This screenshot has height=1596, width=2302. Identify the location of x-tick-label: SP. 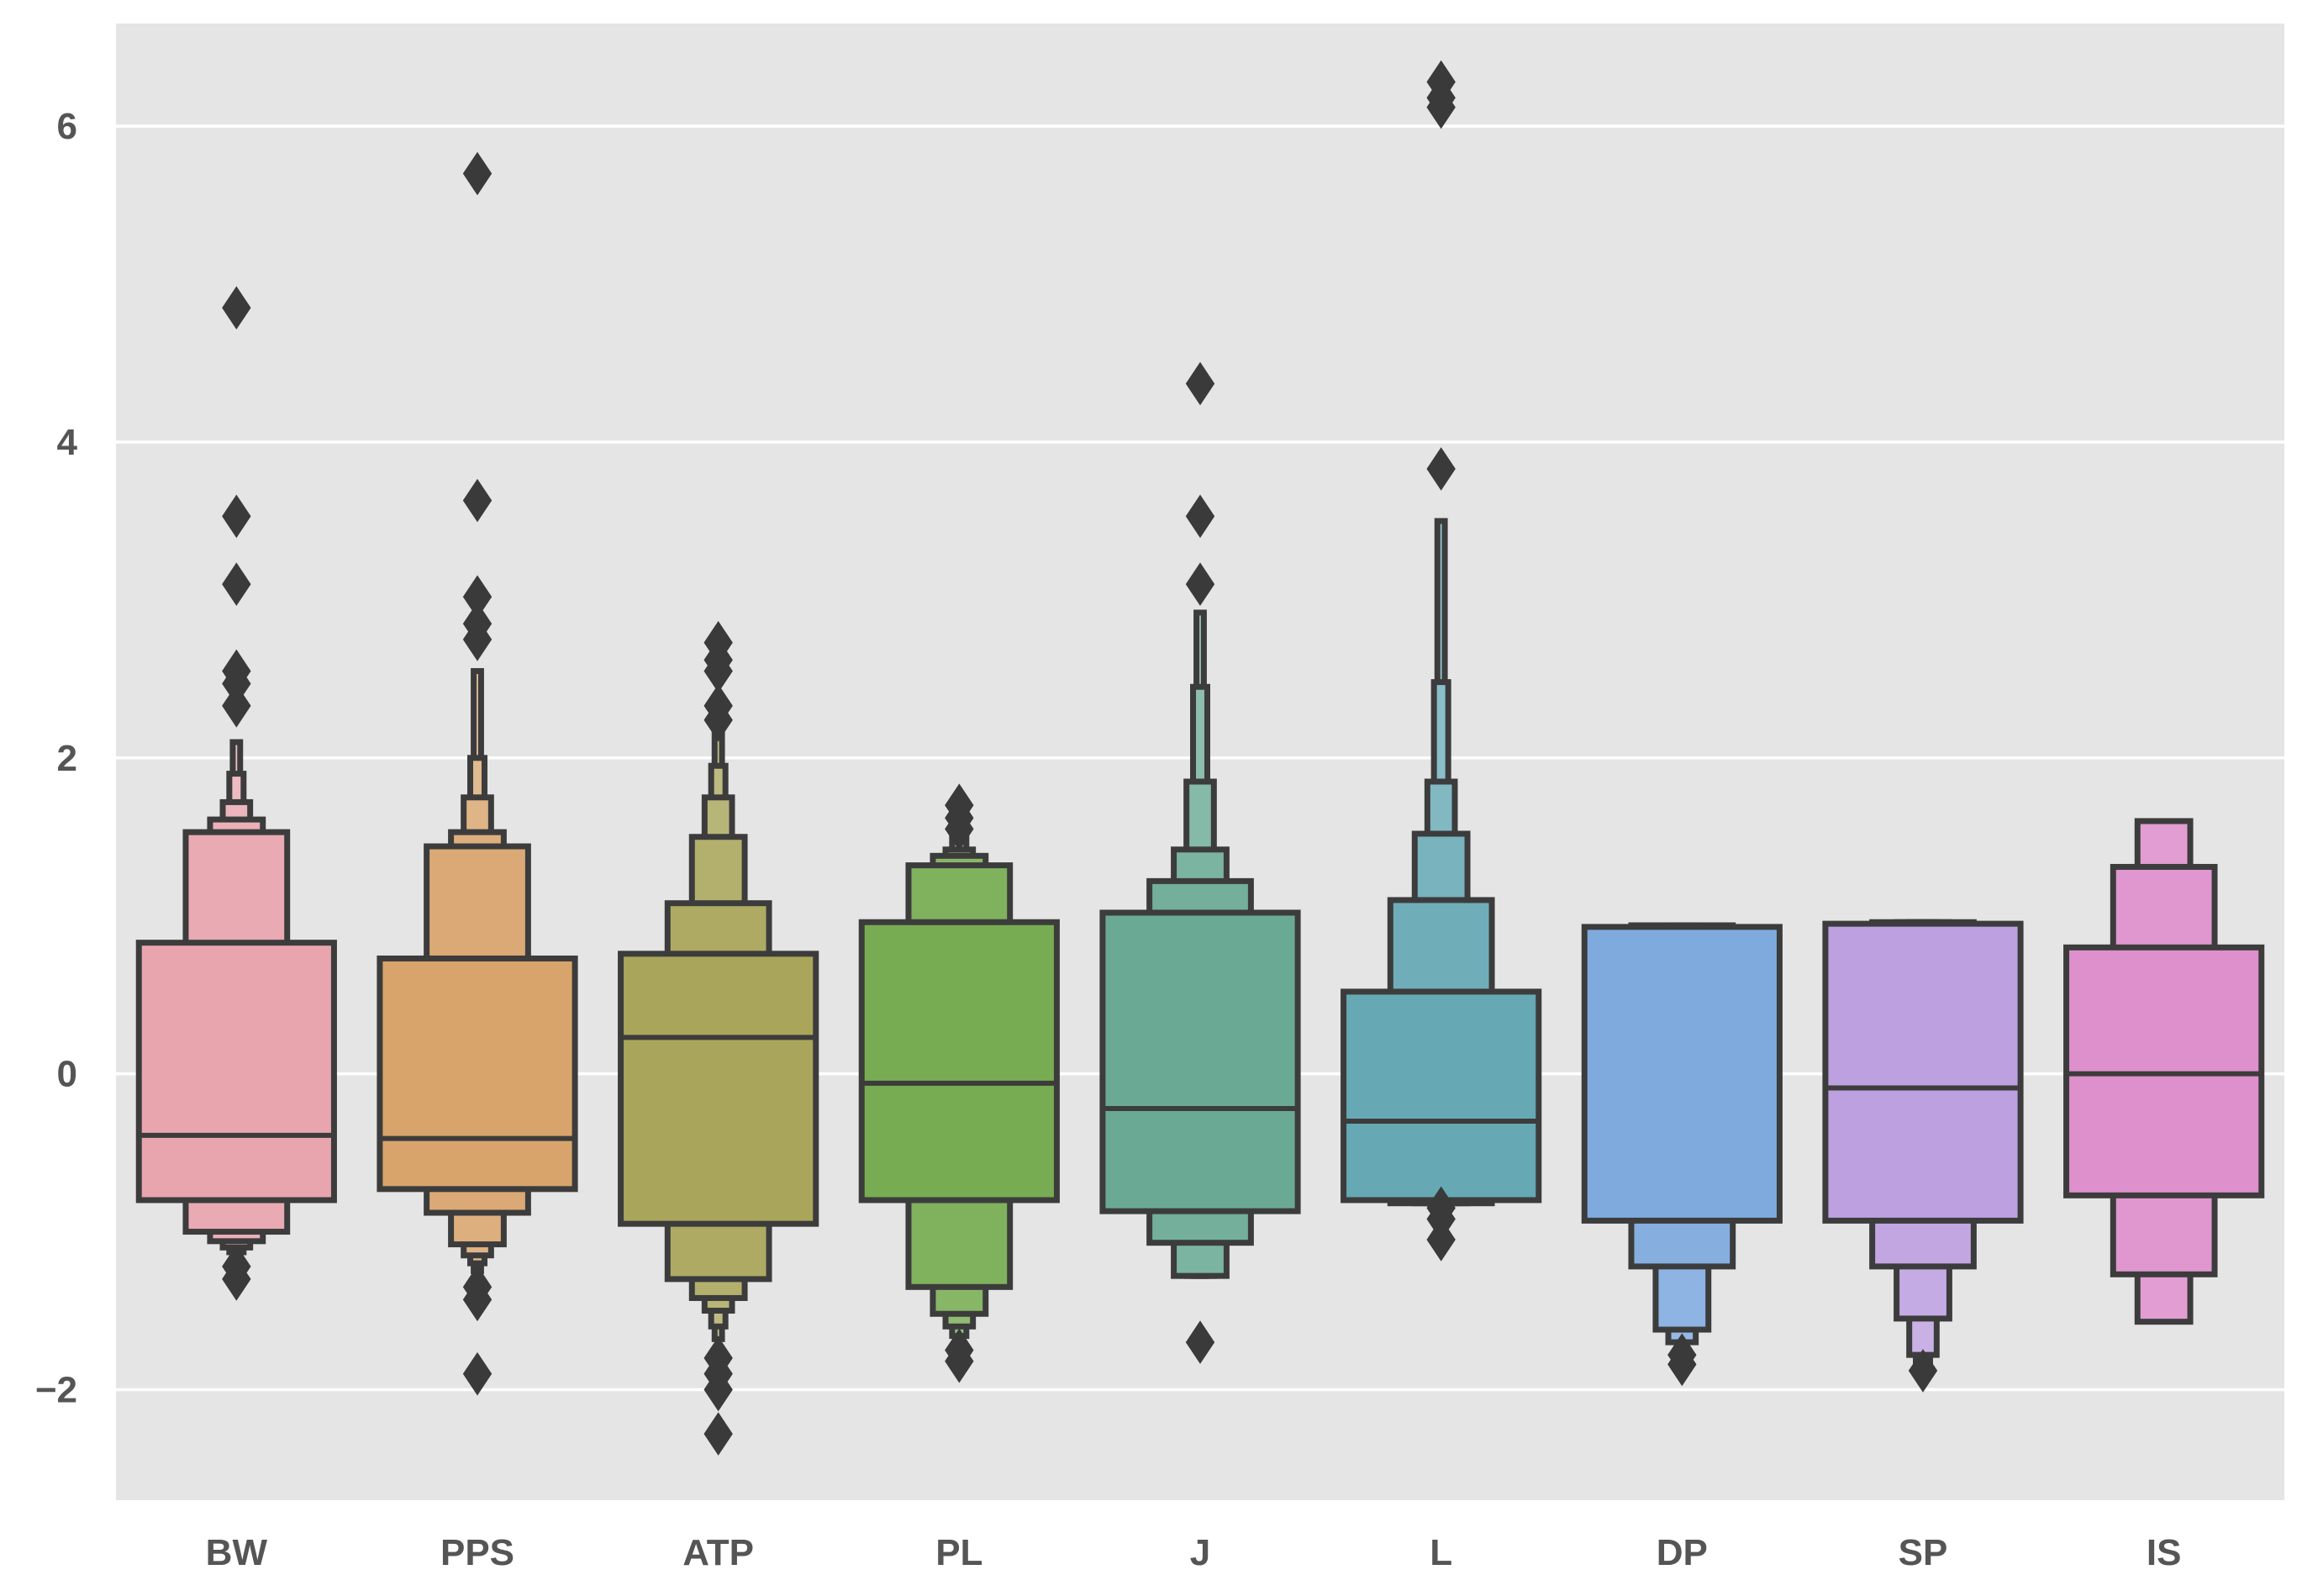
(1924, 1552).